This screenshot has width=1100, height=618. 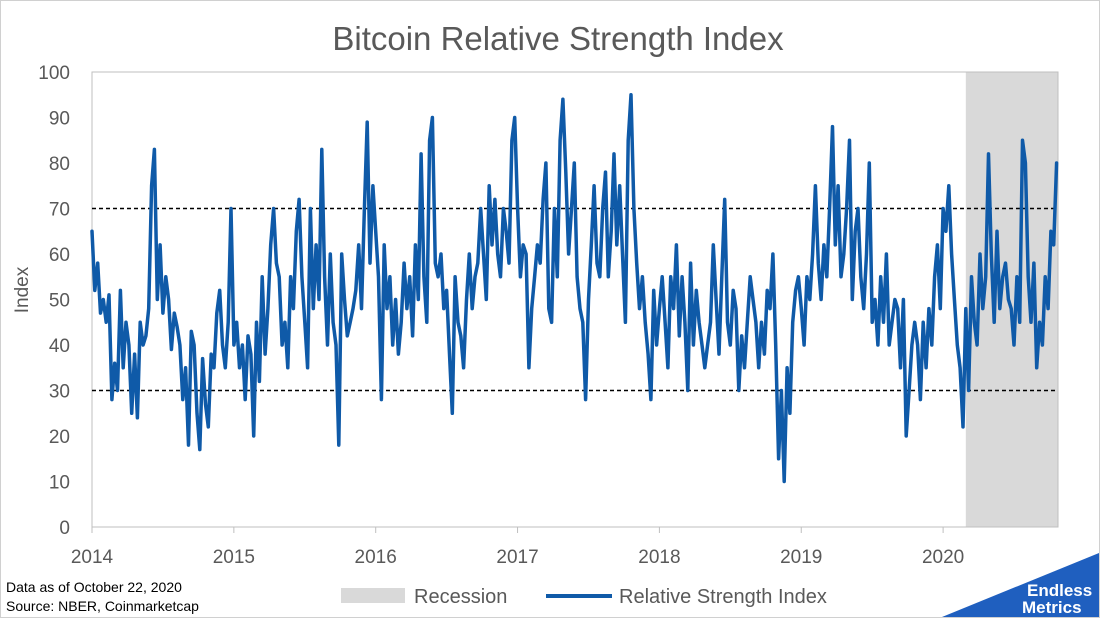 What do you see at coordinates (59, 119) in the screenshot?
I see `y-tick-label-90: 90` at bounding box center [59, 119].